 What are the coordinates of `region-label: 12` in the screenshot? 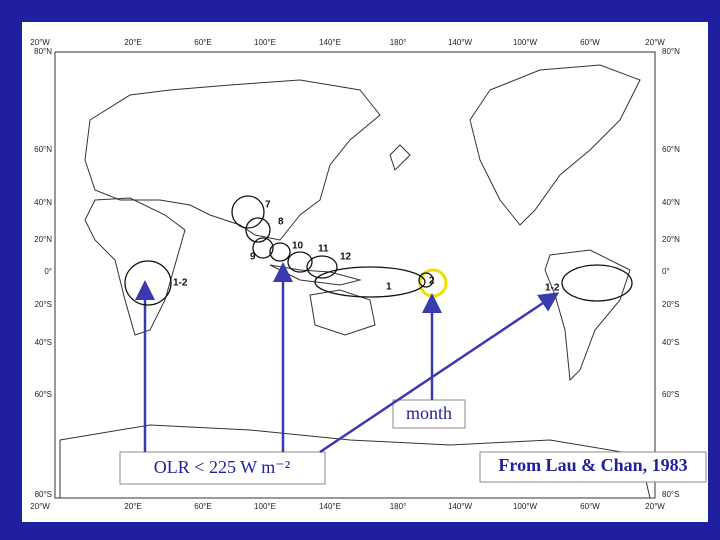 It's located at (346, 257).